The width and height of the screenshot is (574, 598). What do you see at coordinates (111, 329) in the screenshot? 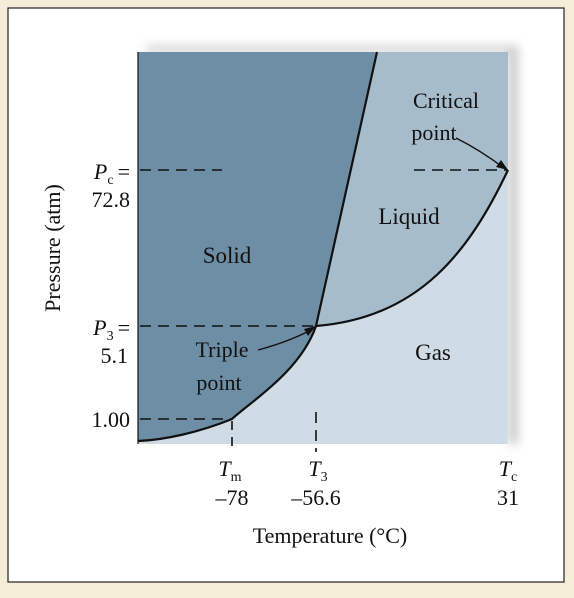
I see `p3-tick-label: P3 =` at bounding box center [111, 329].